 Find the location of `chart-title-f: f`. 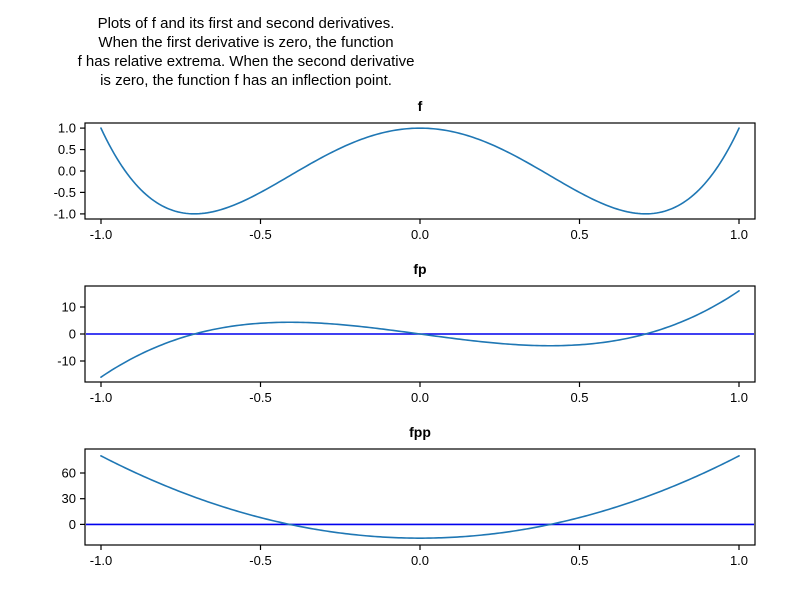

chart-title-f: f is located at coordinates (420, 106).